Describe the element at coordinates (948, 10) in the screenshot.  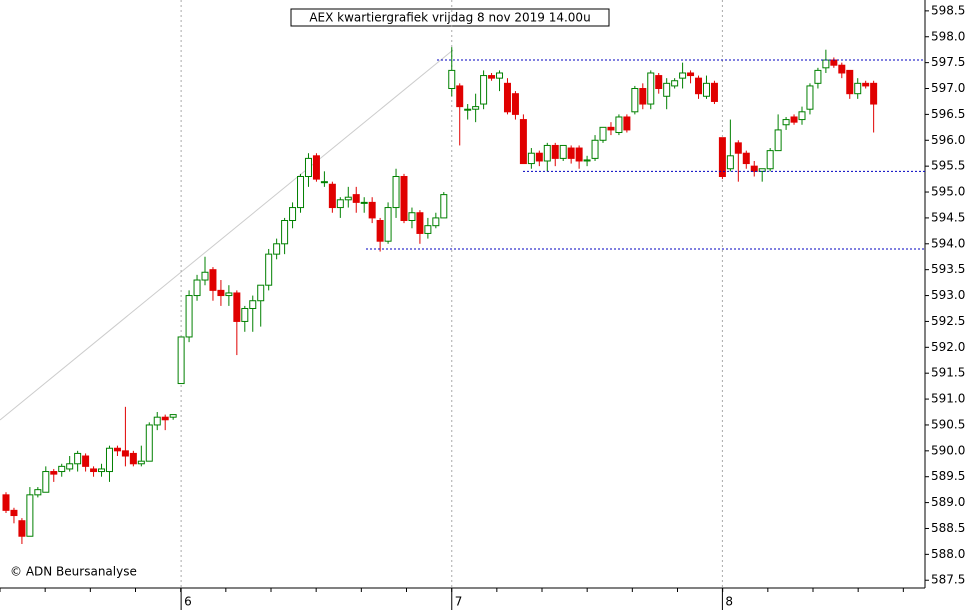
I see `y-tick-label: 598.5` at that location.